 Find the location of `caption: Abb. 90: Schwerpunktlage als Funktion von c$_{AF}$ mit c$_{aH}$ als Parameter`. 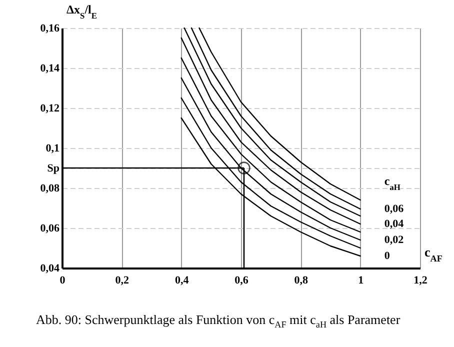

caption: Abb. 90: Schwerpunktlage als Funktion von c$_{AF}$ mit c$_{aH}$ als Parameter is located at coordinates (218, 321).